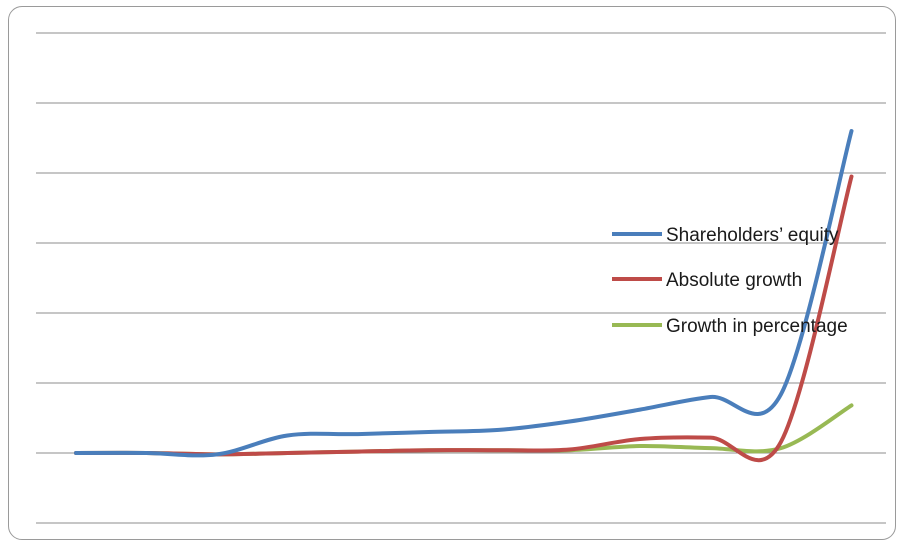 The height and width of the screenshot is (546, 904). Describe the element at coordinates (734, 280) in the screenshot. I see `legend-label-2: Absolute growth` at that location.